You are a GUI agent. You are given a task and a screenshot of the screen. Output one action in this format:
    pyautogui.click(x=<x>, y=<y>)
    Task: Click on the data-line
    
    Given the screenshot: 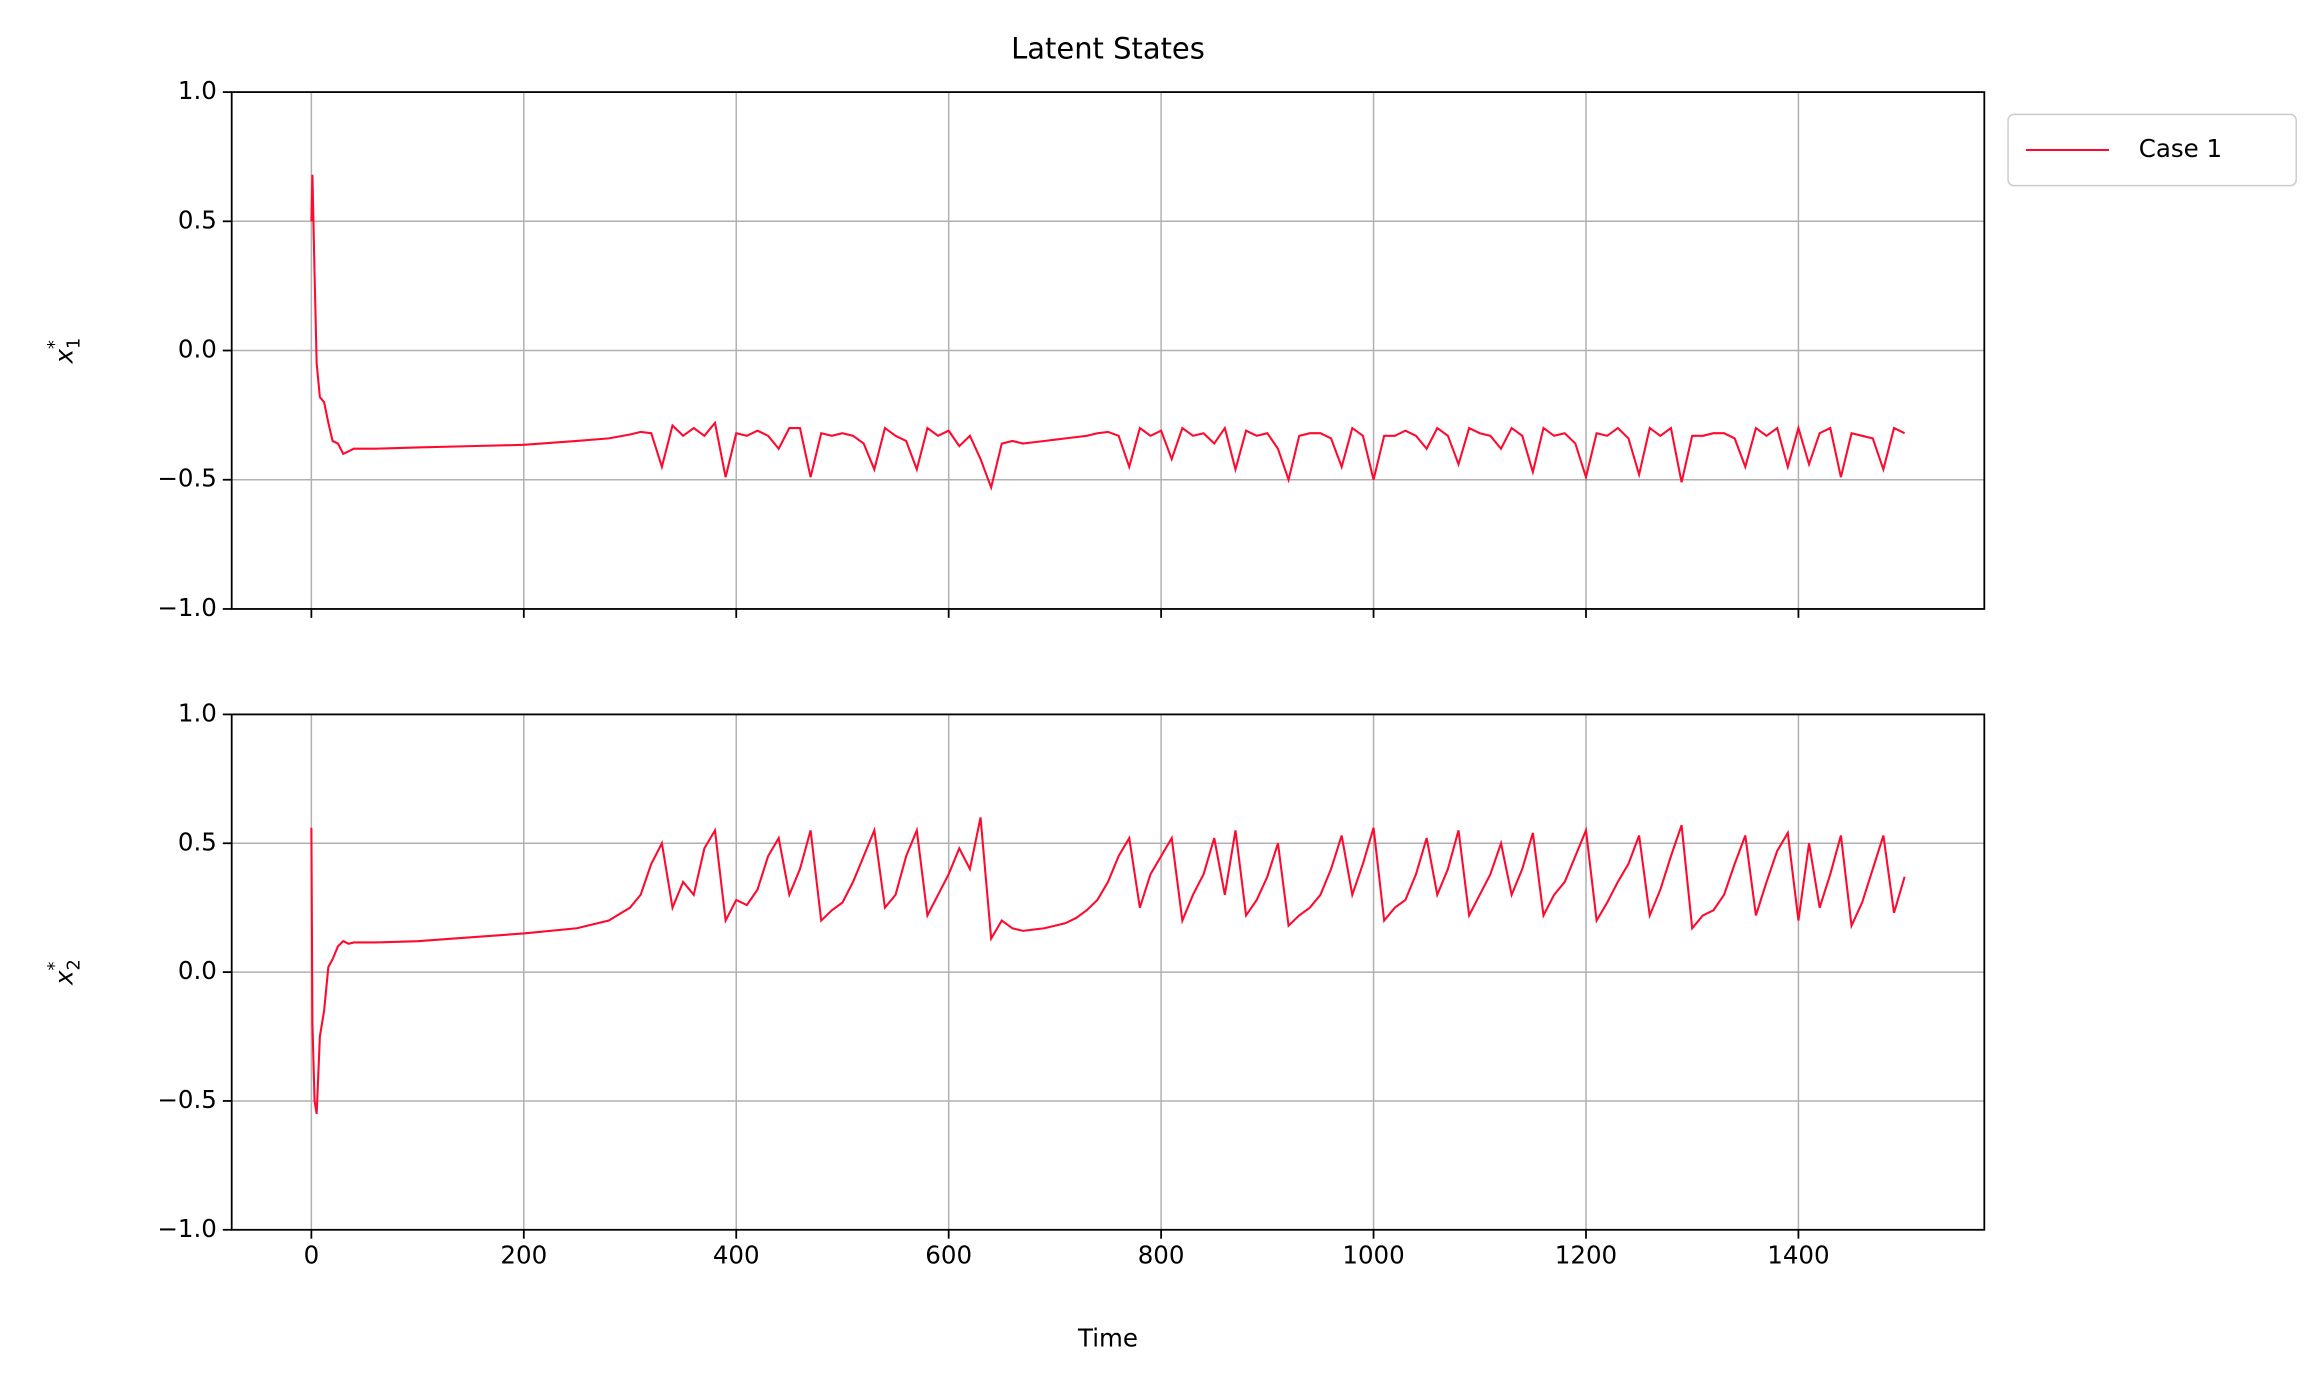 What is the action you would take?
    pyautogui.click(x=1108, y=965)
    